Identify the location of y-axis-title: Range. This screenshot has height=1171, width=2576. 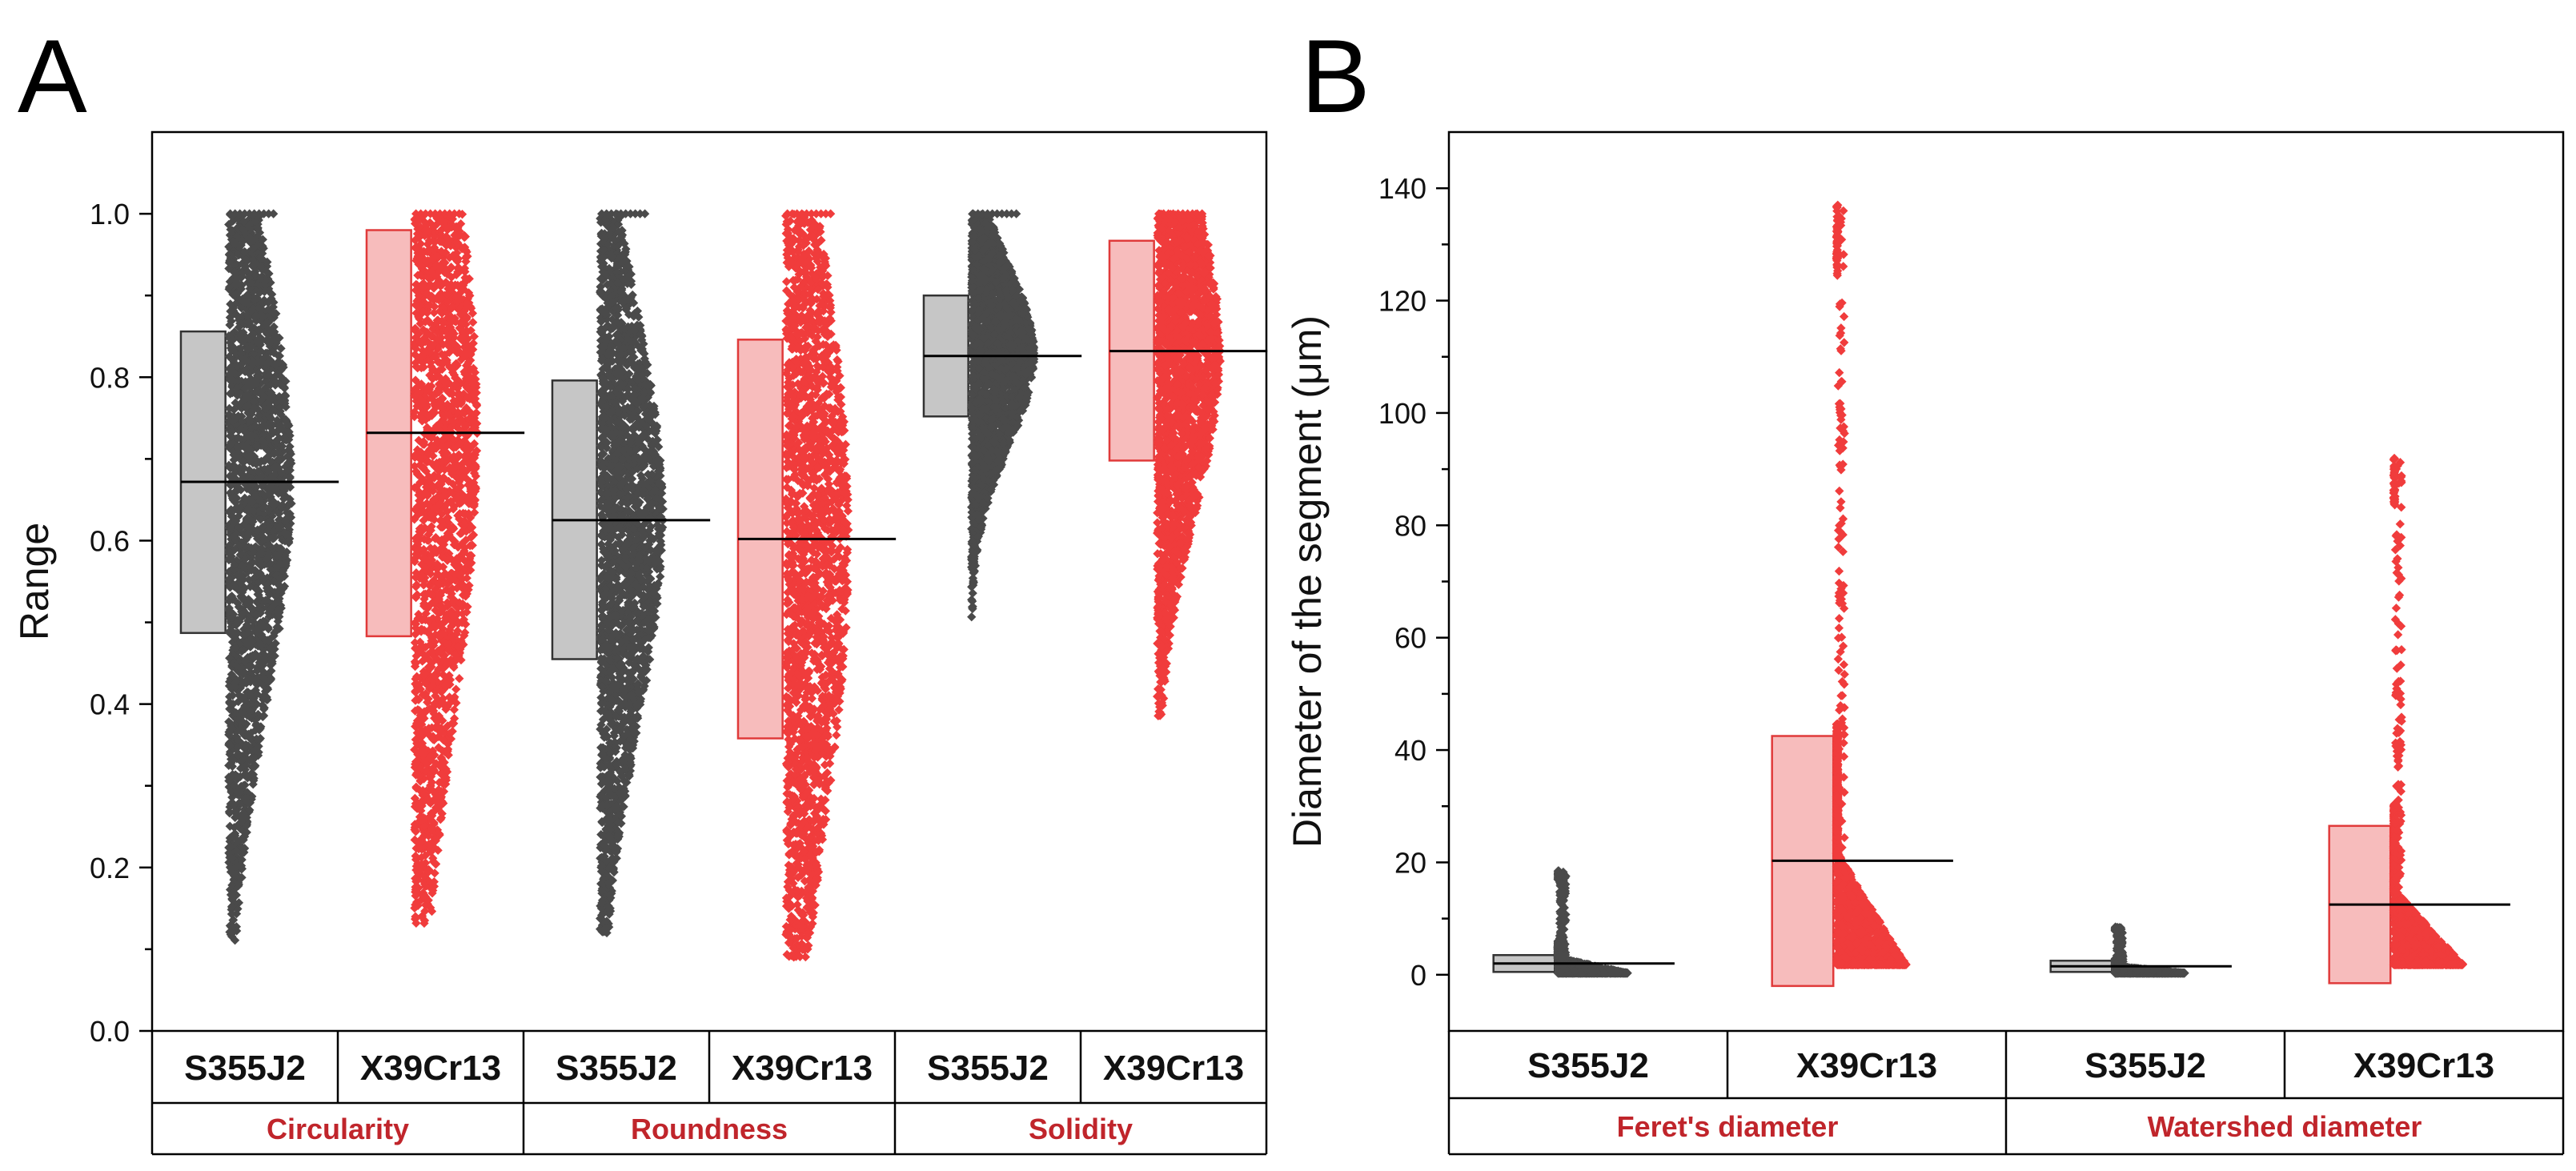
(34, 581).